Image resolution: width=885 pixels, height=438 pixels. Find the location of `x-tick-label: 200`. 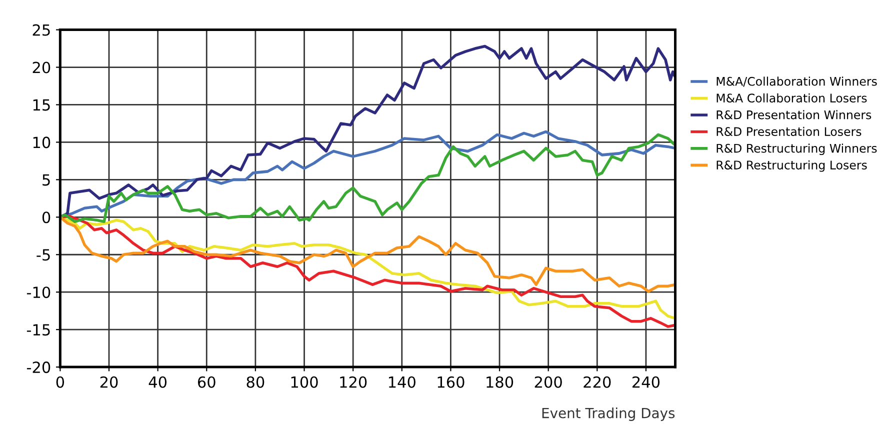

x-tick-label: 200 is located at coordinates (548, 382).